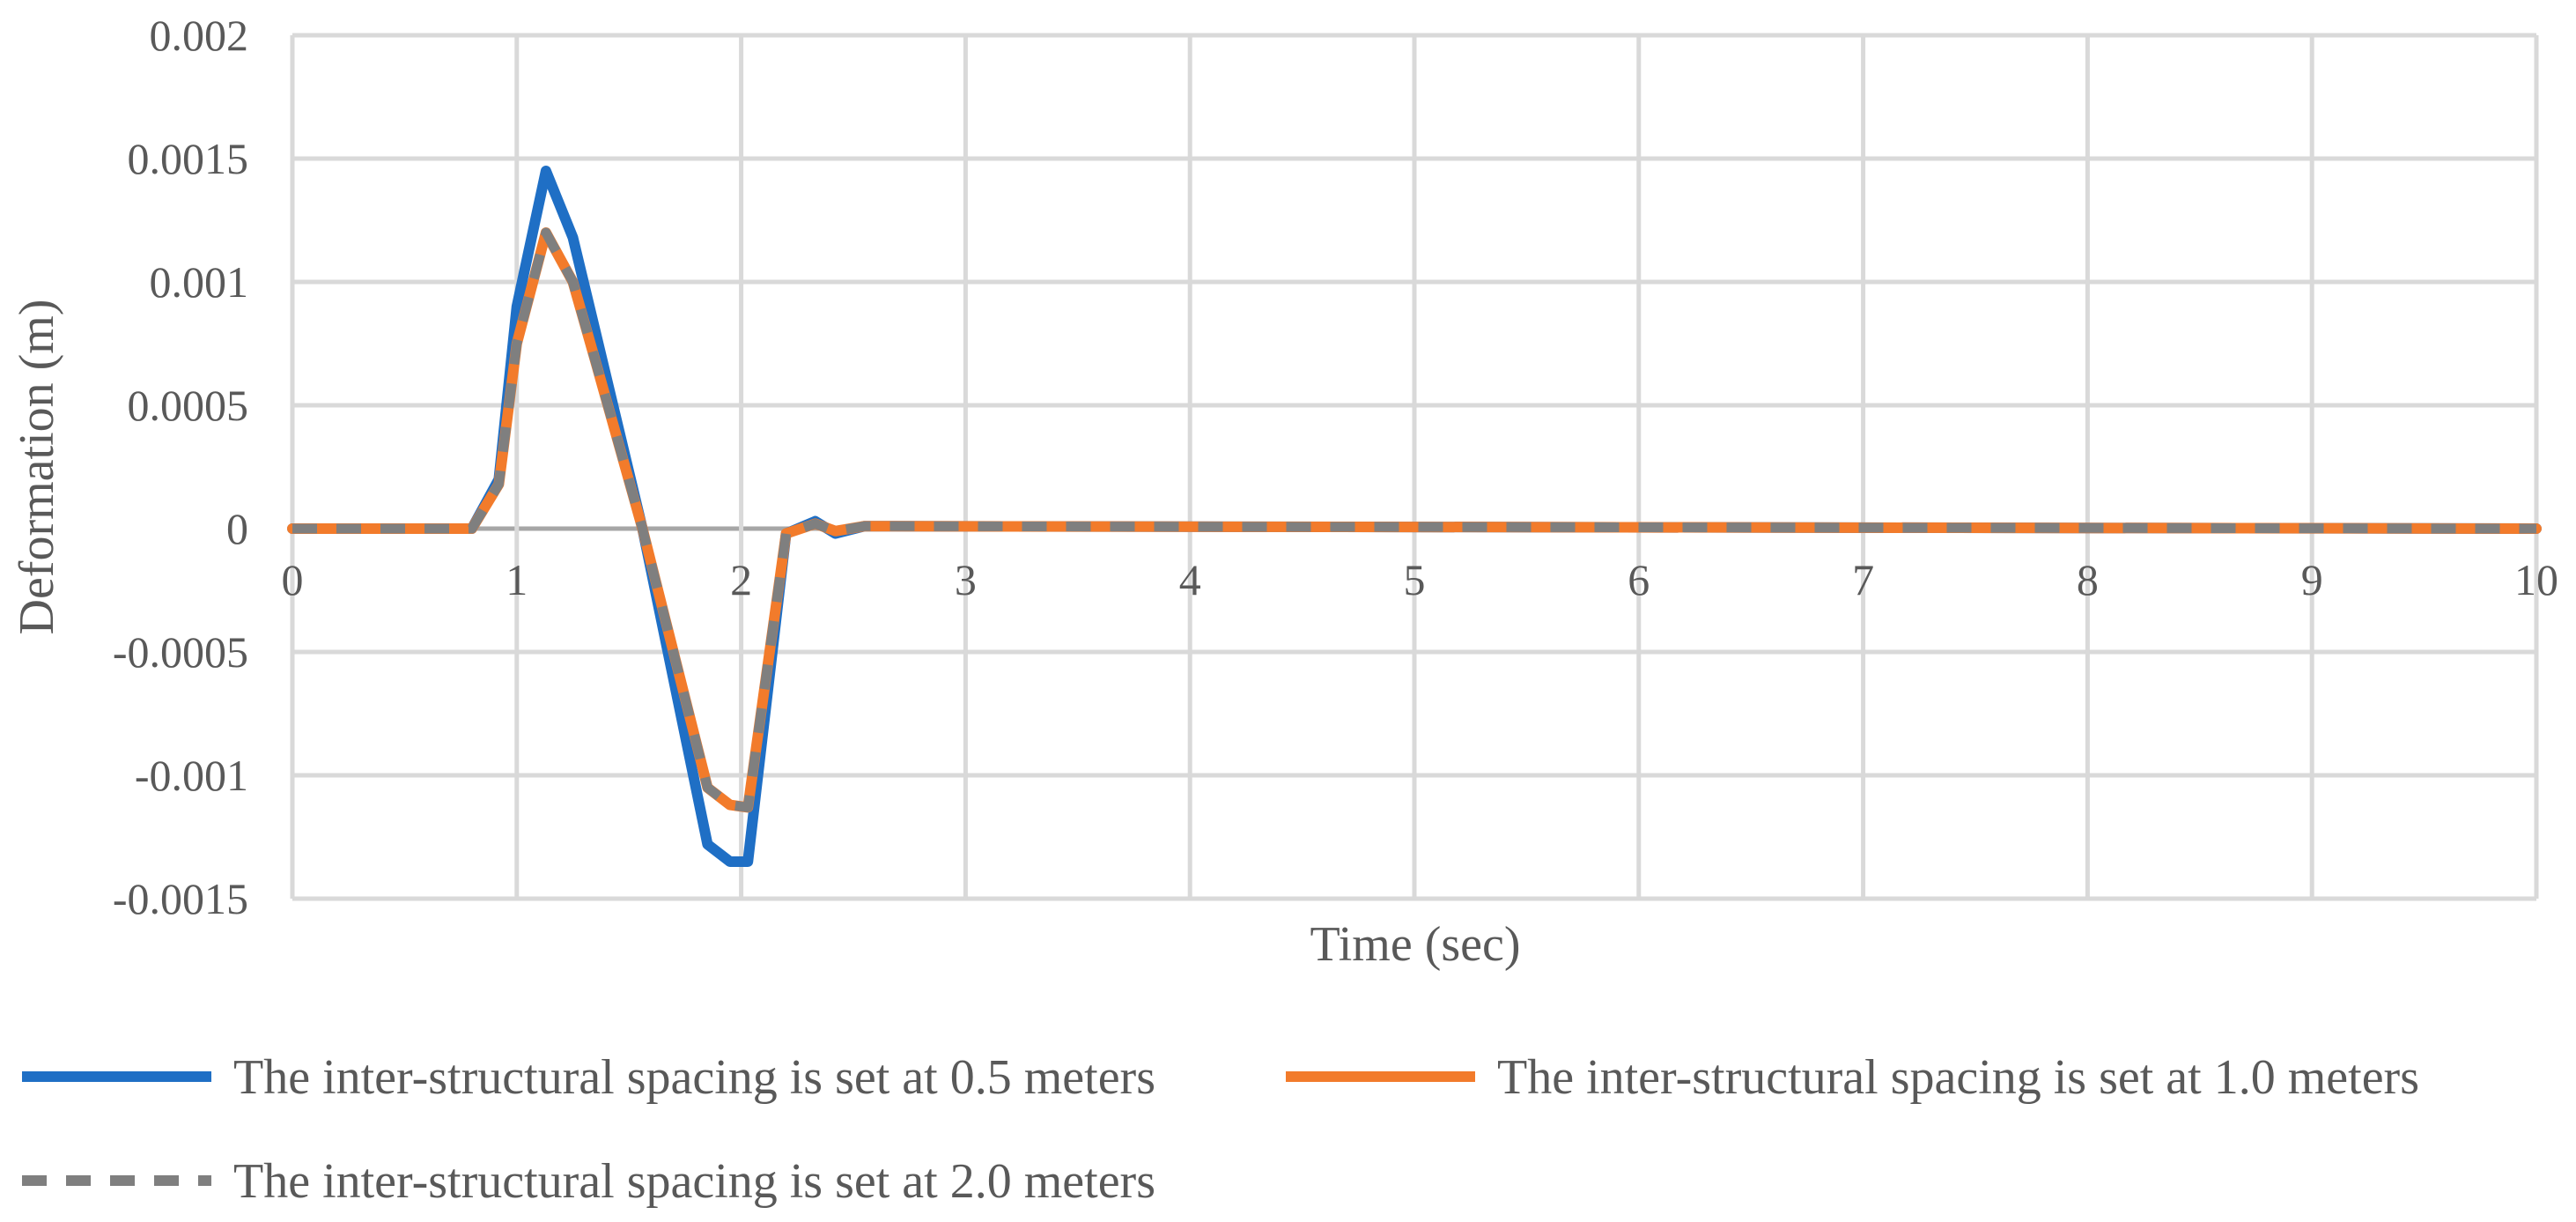 Image resolution: width=2576 pixels, height=1222 pixels. I want to click on x-axis-label: Time (sec), so click(1415, 944).